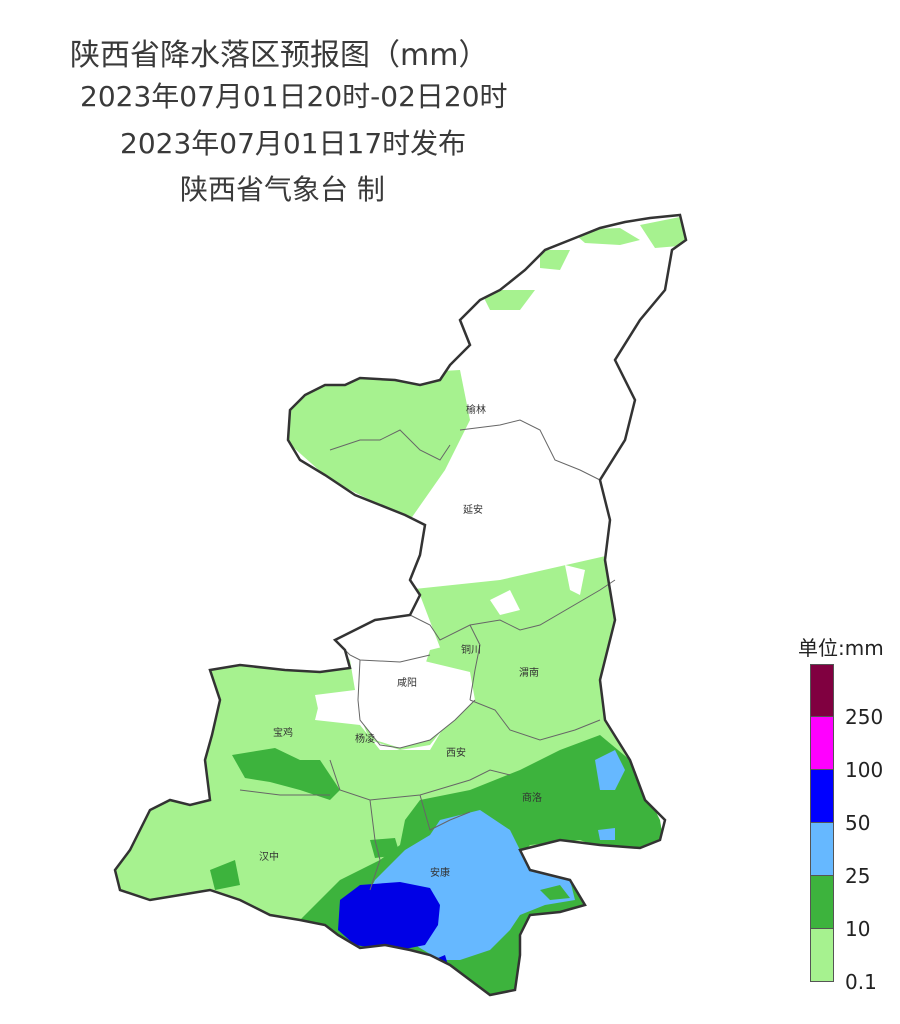  Describe the element at coordinates (476, 409) in the screenshot. I see `city-label: 榆林` at that location.